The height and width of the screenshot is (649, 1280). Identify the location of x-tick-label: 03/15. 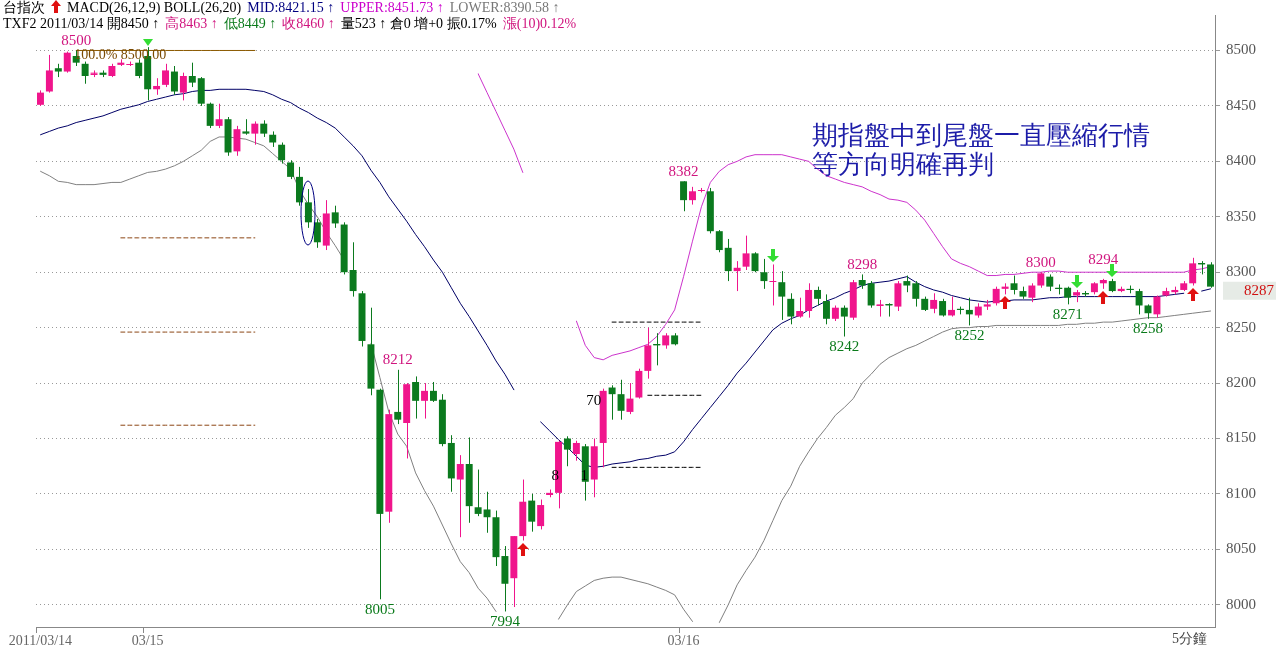
(147, 641).